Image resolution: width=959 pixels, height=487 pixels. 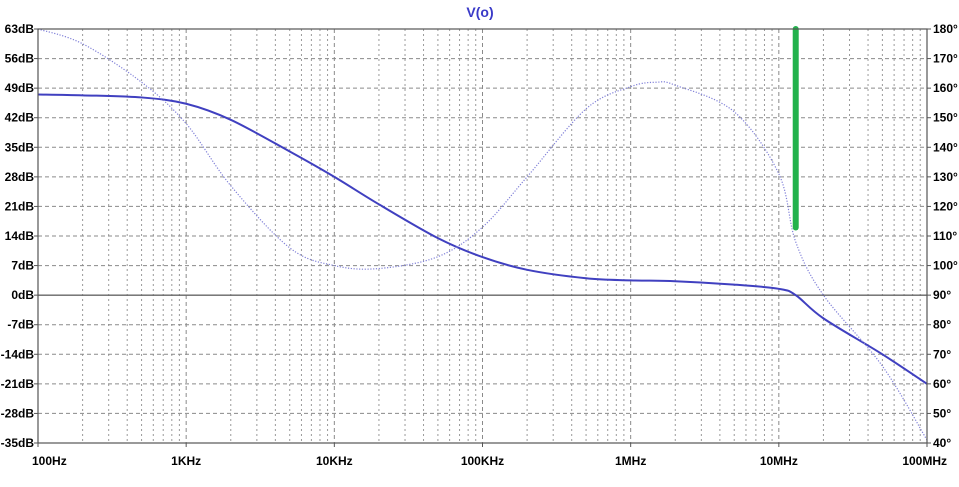 I want to click on x-tick-label: 10MHz, so click(x=779, y=461).